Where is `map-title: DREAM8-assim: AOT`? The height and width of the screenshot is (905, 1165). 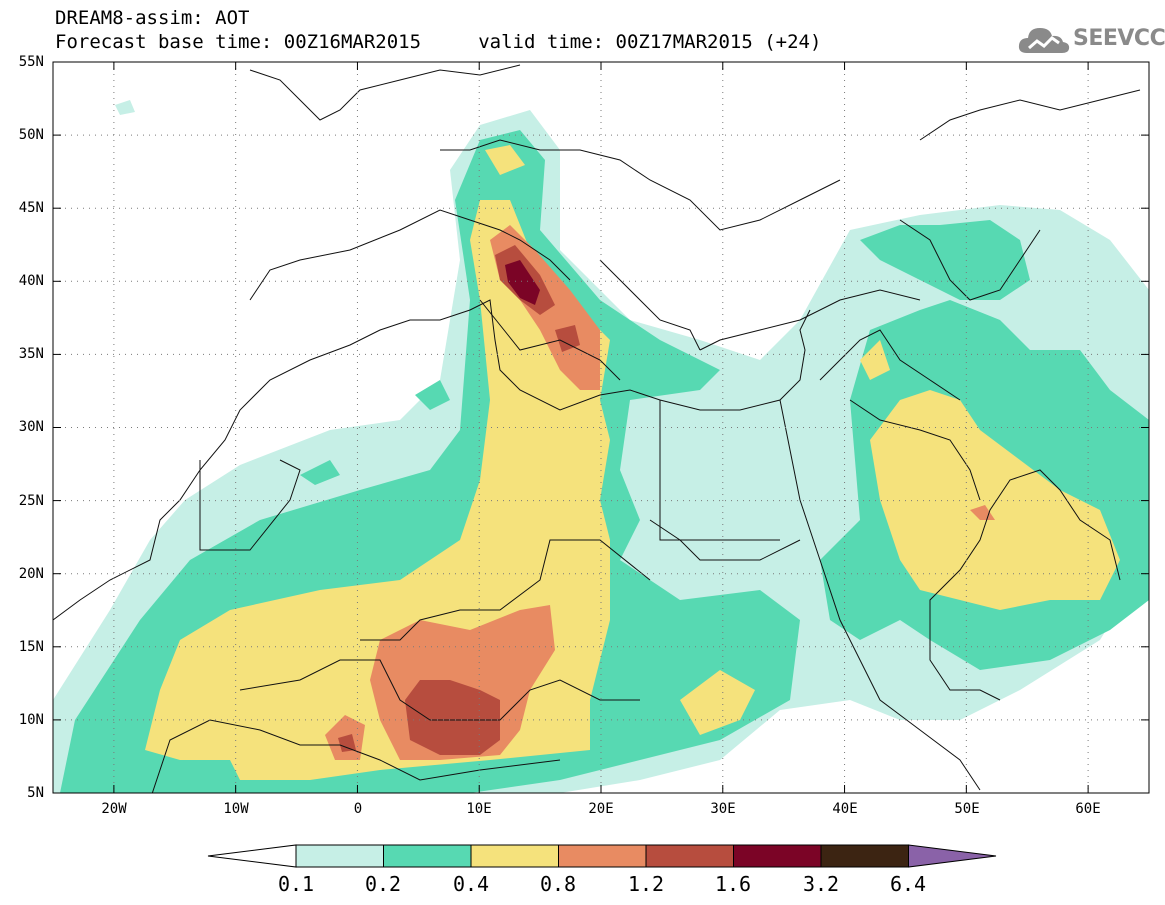
map-title: DREAM8-assim: AOT is located at coordinates (152, 18).